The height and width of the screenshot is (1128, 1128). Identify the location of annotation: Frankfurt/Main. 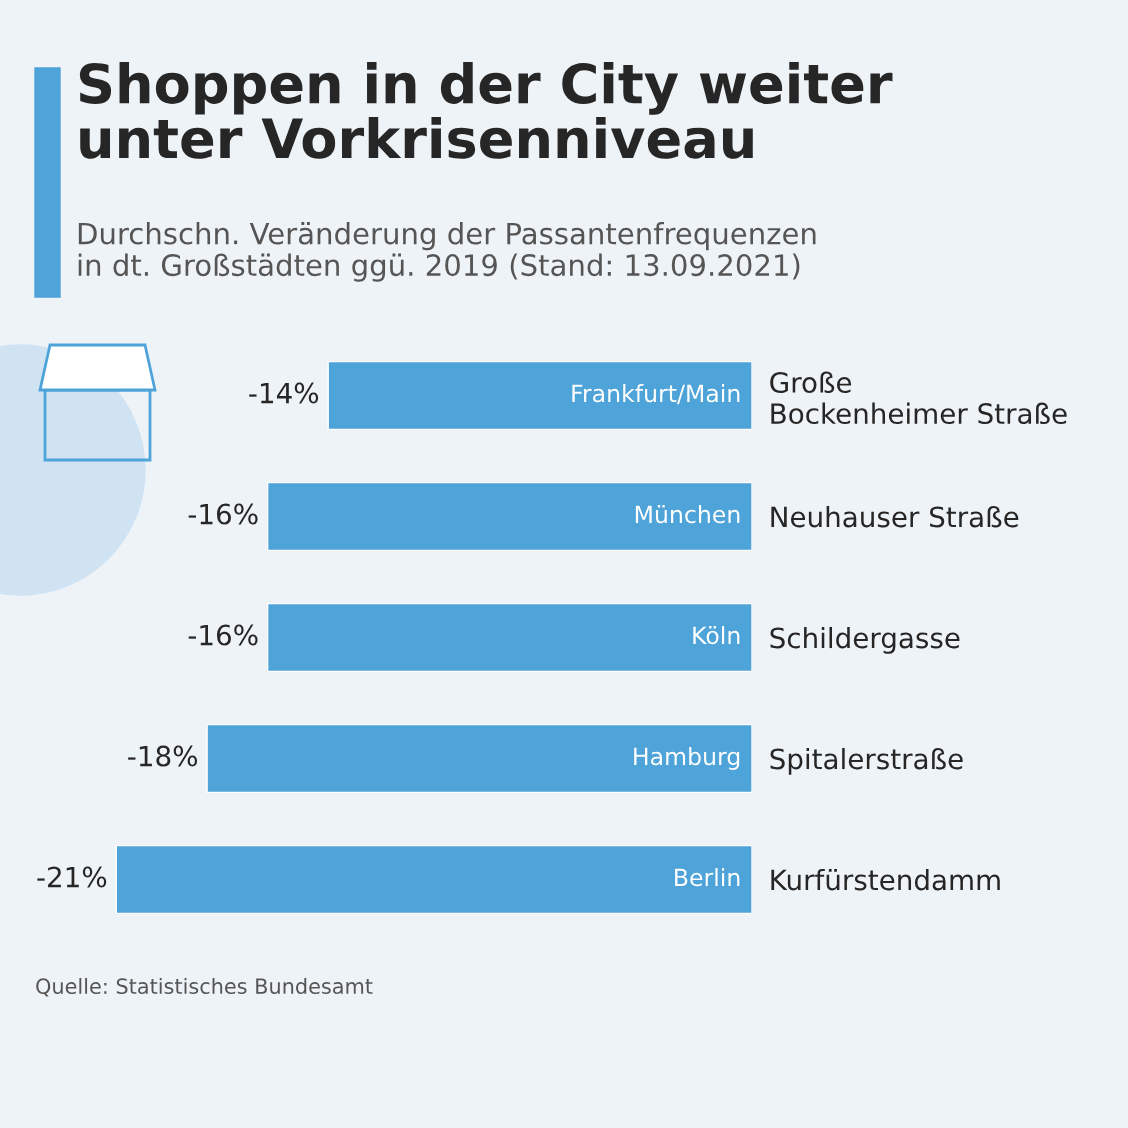
(656, 394).